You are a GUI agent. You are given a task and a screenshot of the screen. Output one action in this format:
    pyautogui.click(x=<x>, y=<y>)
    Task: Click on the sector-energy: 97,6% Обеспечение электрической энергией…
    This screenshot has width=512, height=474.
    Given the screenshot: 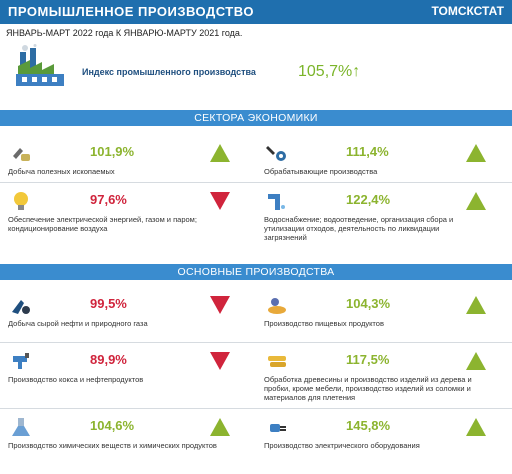 What is the action you would take?
    pyautogui.click(x=129, y=211)
    